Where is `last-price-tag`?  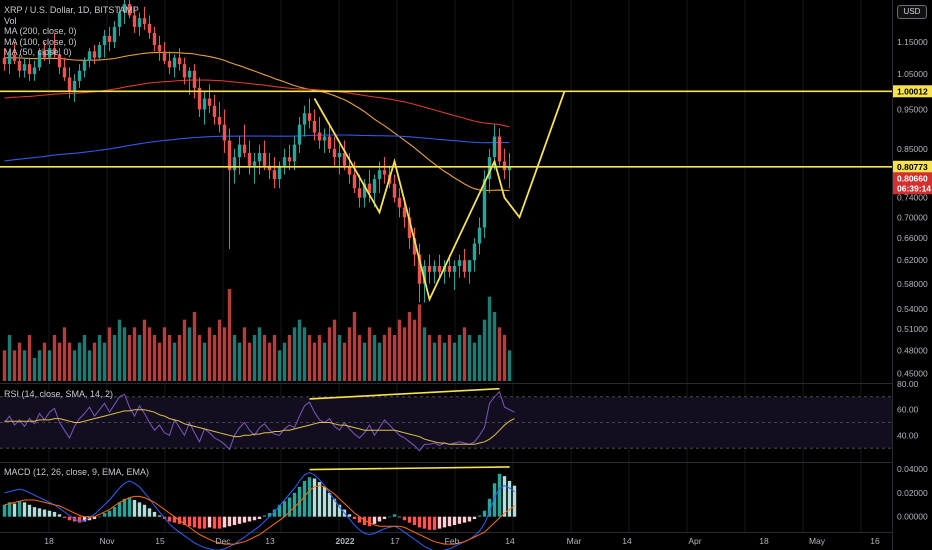
last-price-tag is located at coordinates (912, 183).